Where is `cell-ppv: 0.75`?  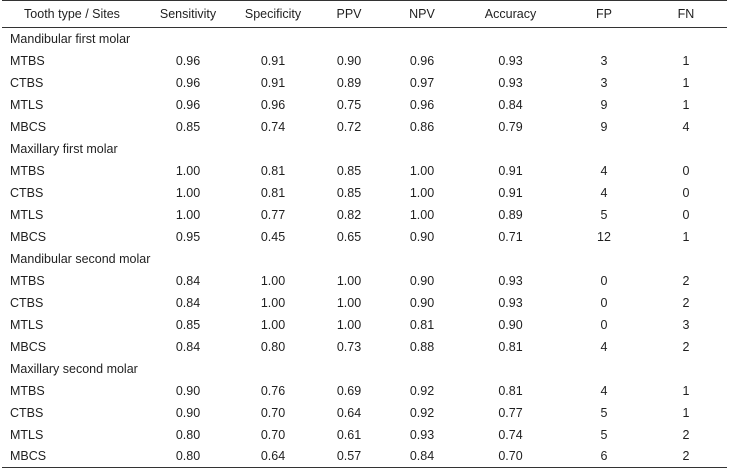
cell-ppv: 0.75 is located at coordinates (349, 104).